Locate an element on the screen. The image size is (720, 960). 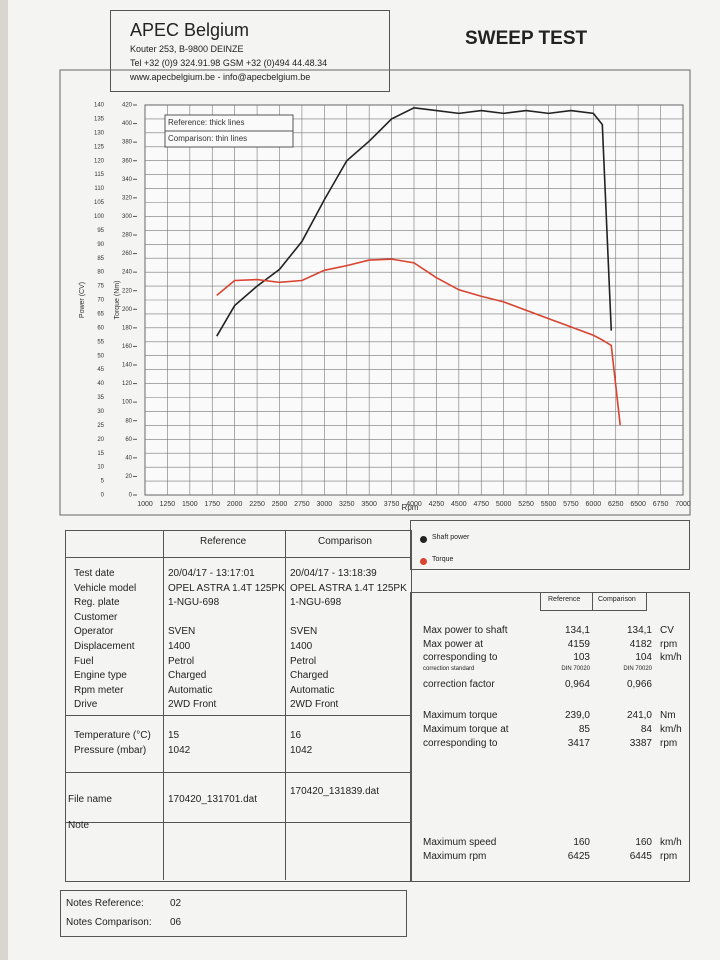
cell: 160 is located at coordinates (643, 842).